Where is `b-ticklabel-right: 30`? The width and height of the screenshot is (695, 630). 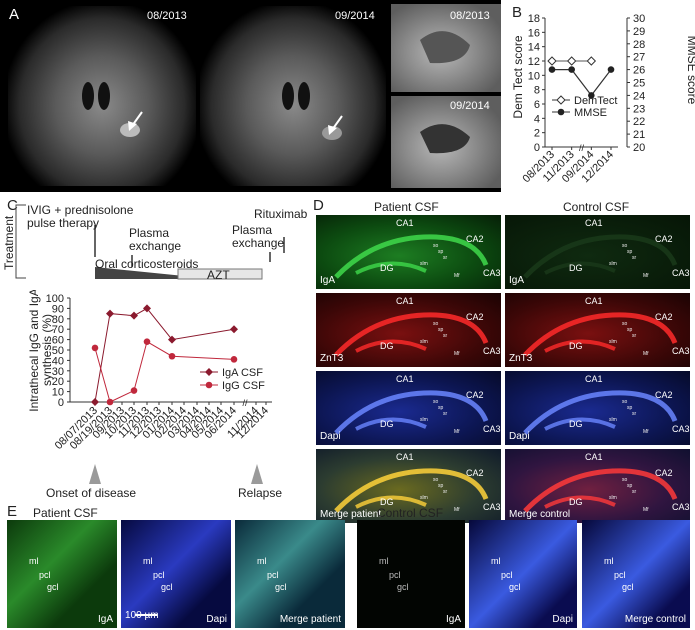 b-ticklabel-right: 30 is located at coordinates (639, 19).